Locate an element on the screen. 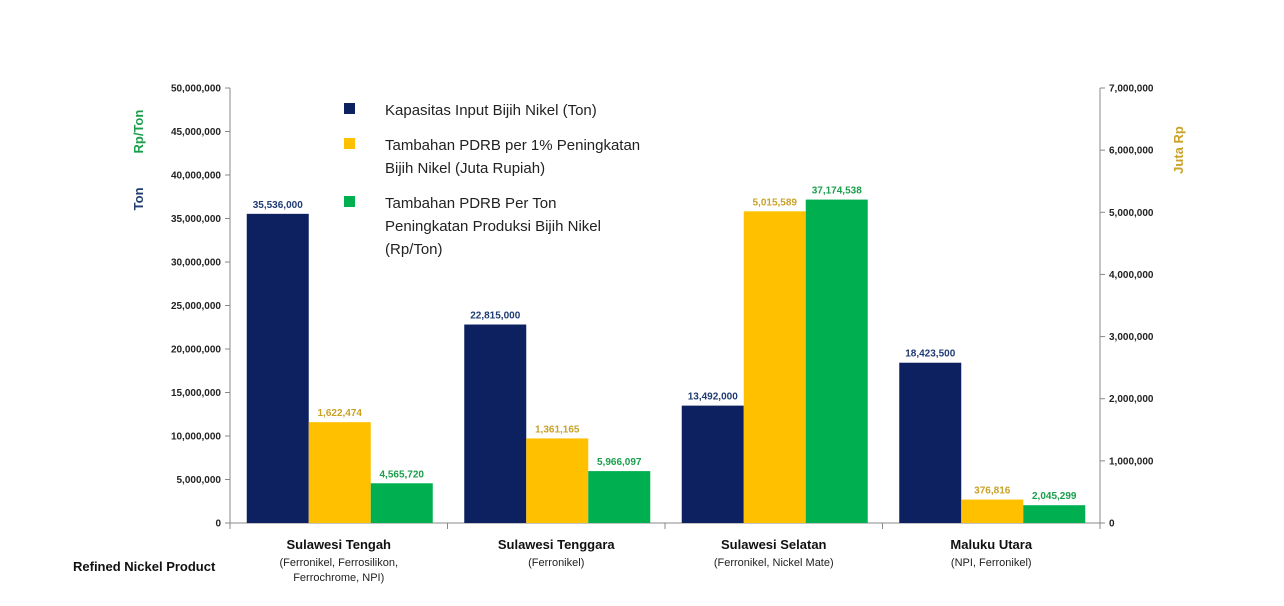 This screenshot has height=606, width=1284. right-axis-title: Juta Rp is located at coordinates (1178, 150).